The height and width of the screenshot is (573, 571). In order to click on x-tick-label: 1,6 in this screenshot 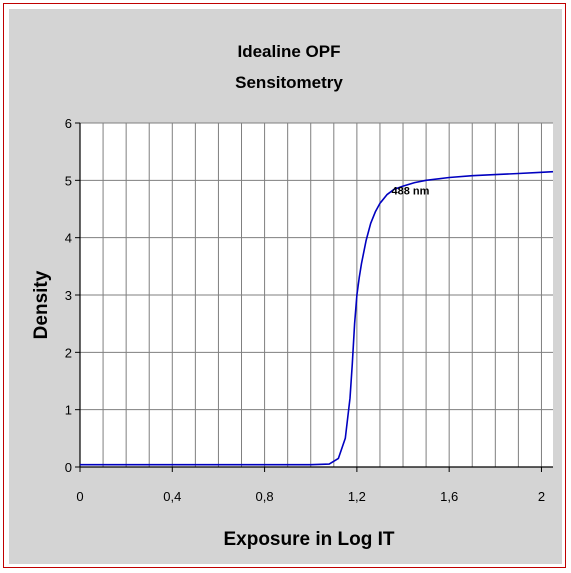, I will do `click(449, 496)`.